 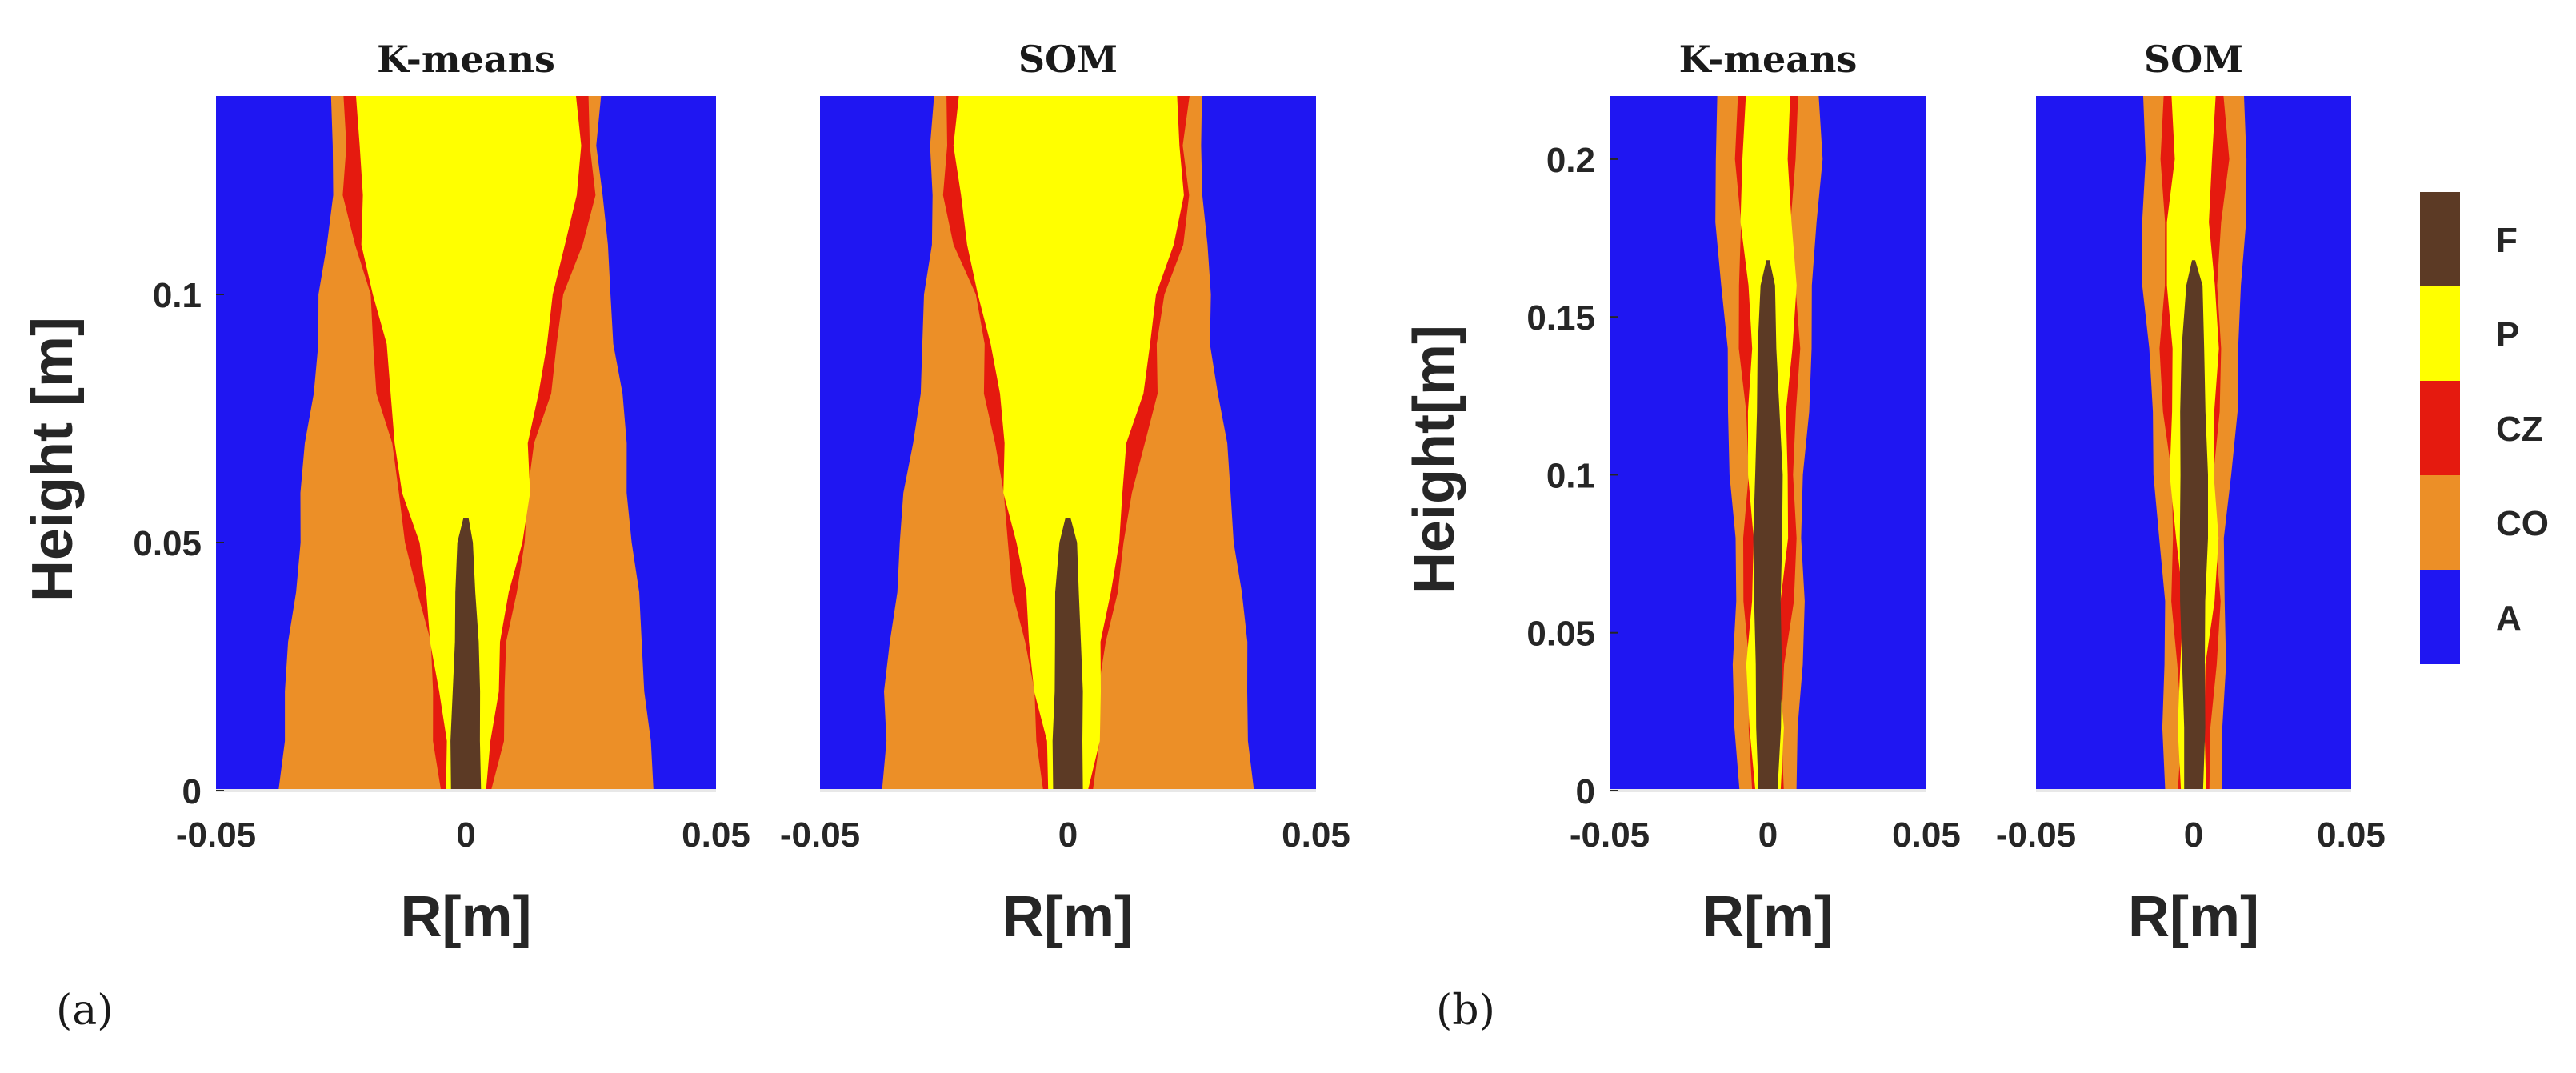 I want to click on xtick-b-som: 0.05, so click(x=2351, y=835).